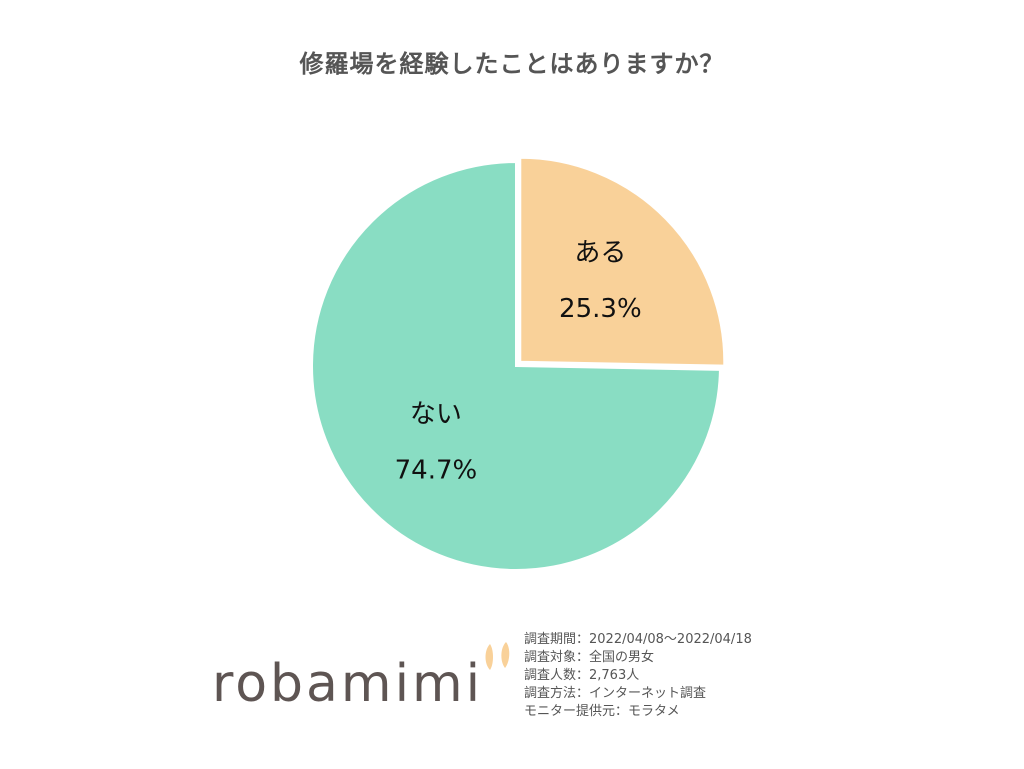 This screenshot has height=769, width=1024. Describe the element at coordinates (638, 639) in the screenshot. I see `survey-period: 調査期間：2022/04/08～2022/04/18` at that location.